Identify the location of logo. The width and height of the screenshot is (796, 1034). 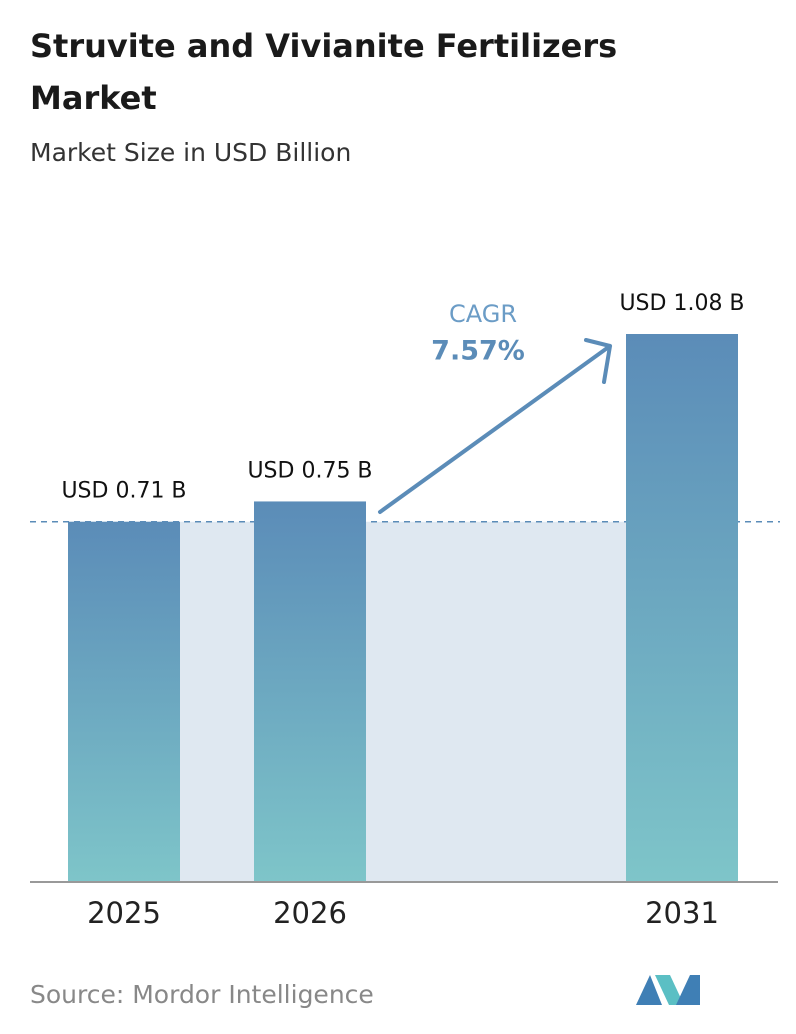
(668, 990).